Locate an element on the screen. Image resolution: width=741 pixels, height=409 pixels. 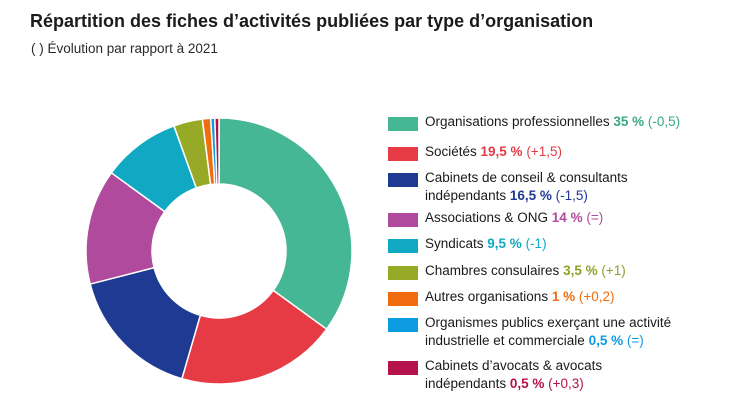
legend-item: Associations & ONG 14 % (=) is located at coordinates (495, 218).